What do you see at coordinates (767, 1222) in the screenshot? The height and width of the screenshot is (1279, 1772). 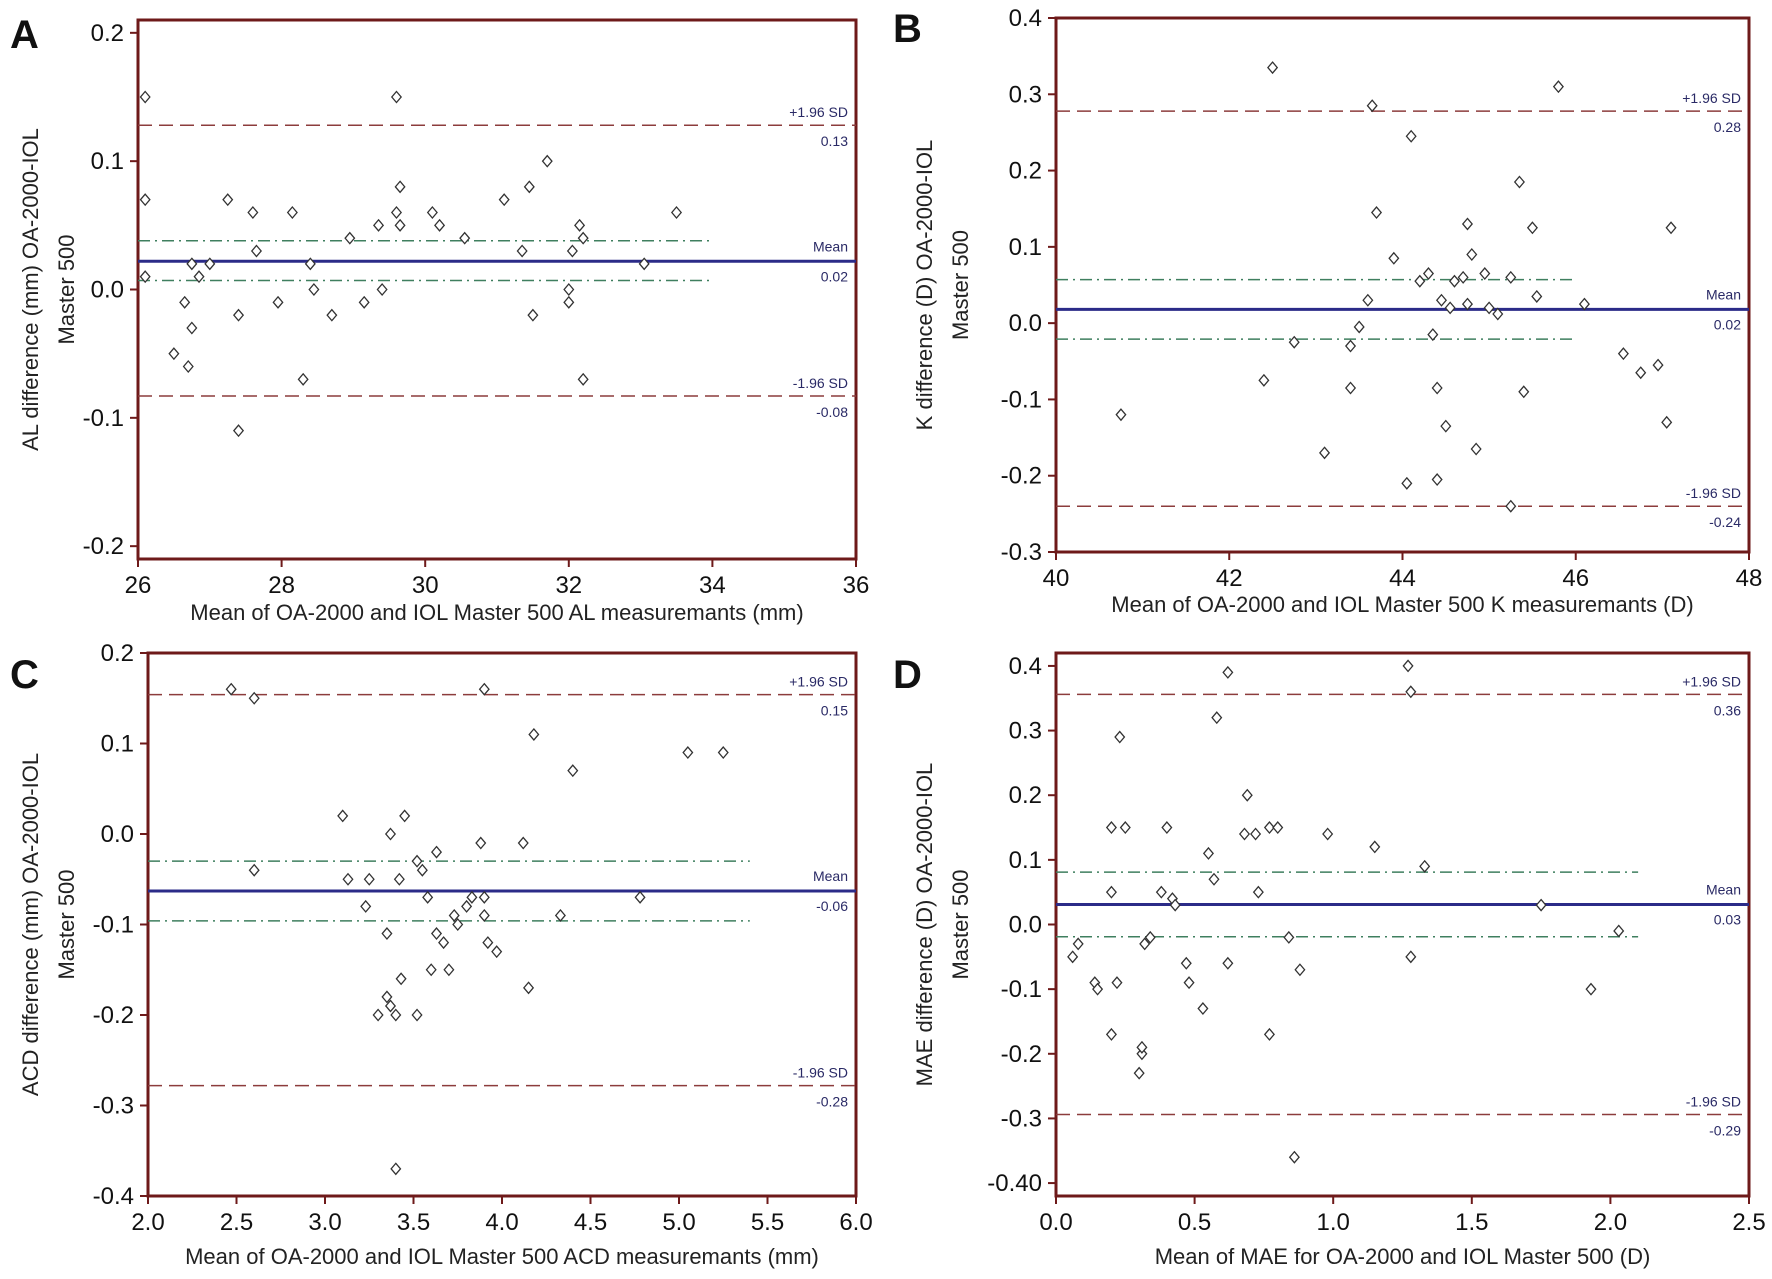 I see `x-tick-label: 5.5` at bounding box center [767, 1222].